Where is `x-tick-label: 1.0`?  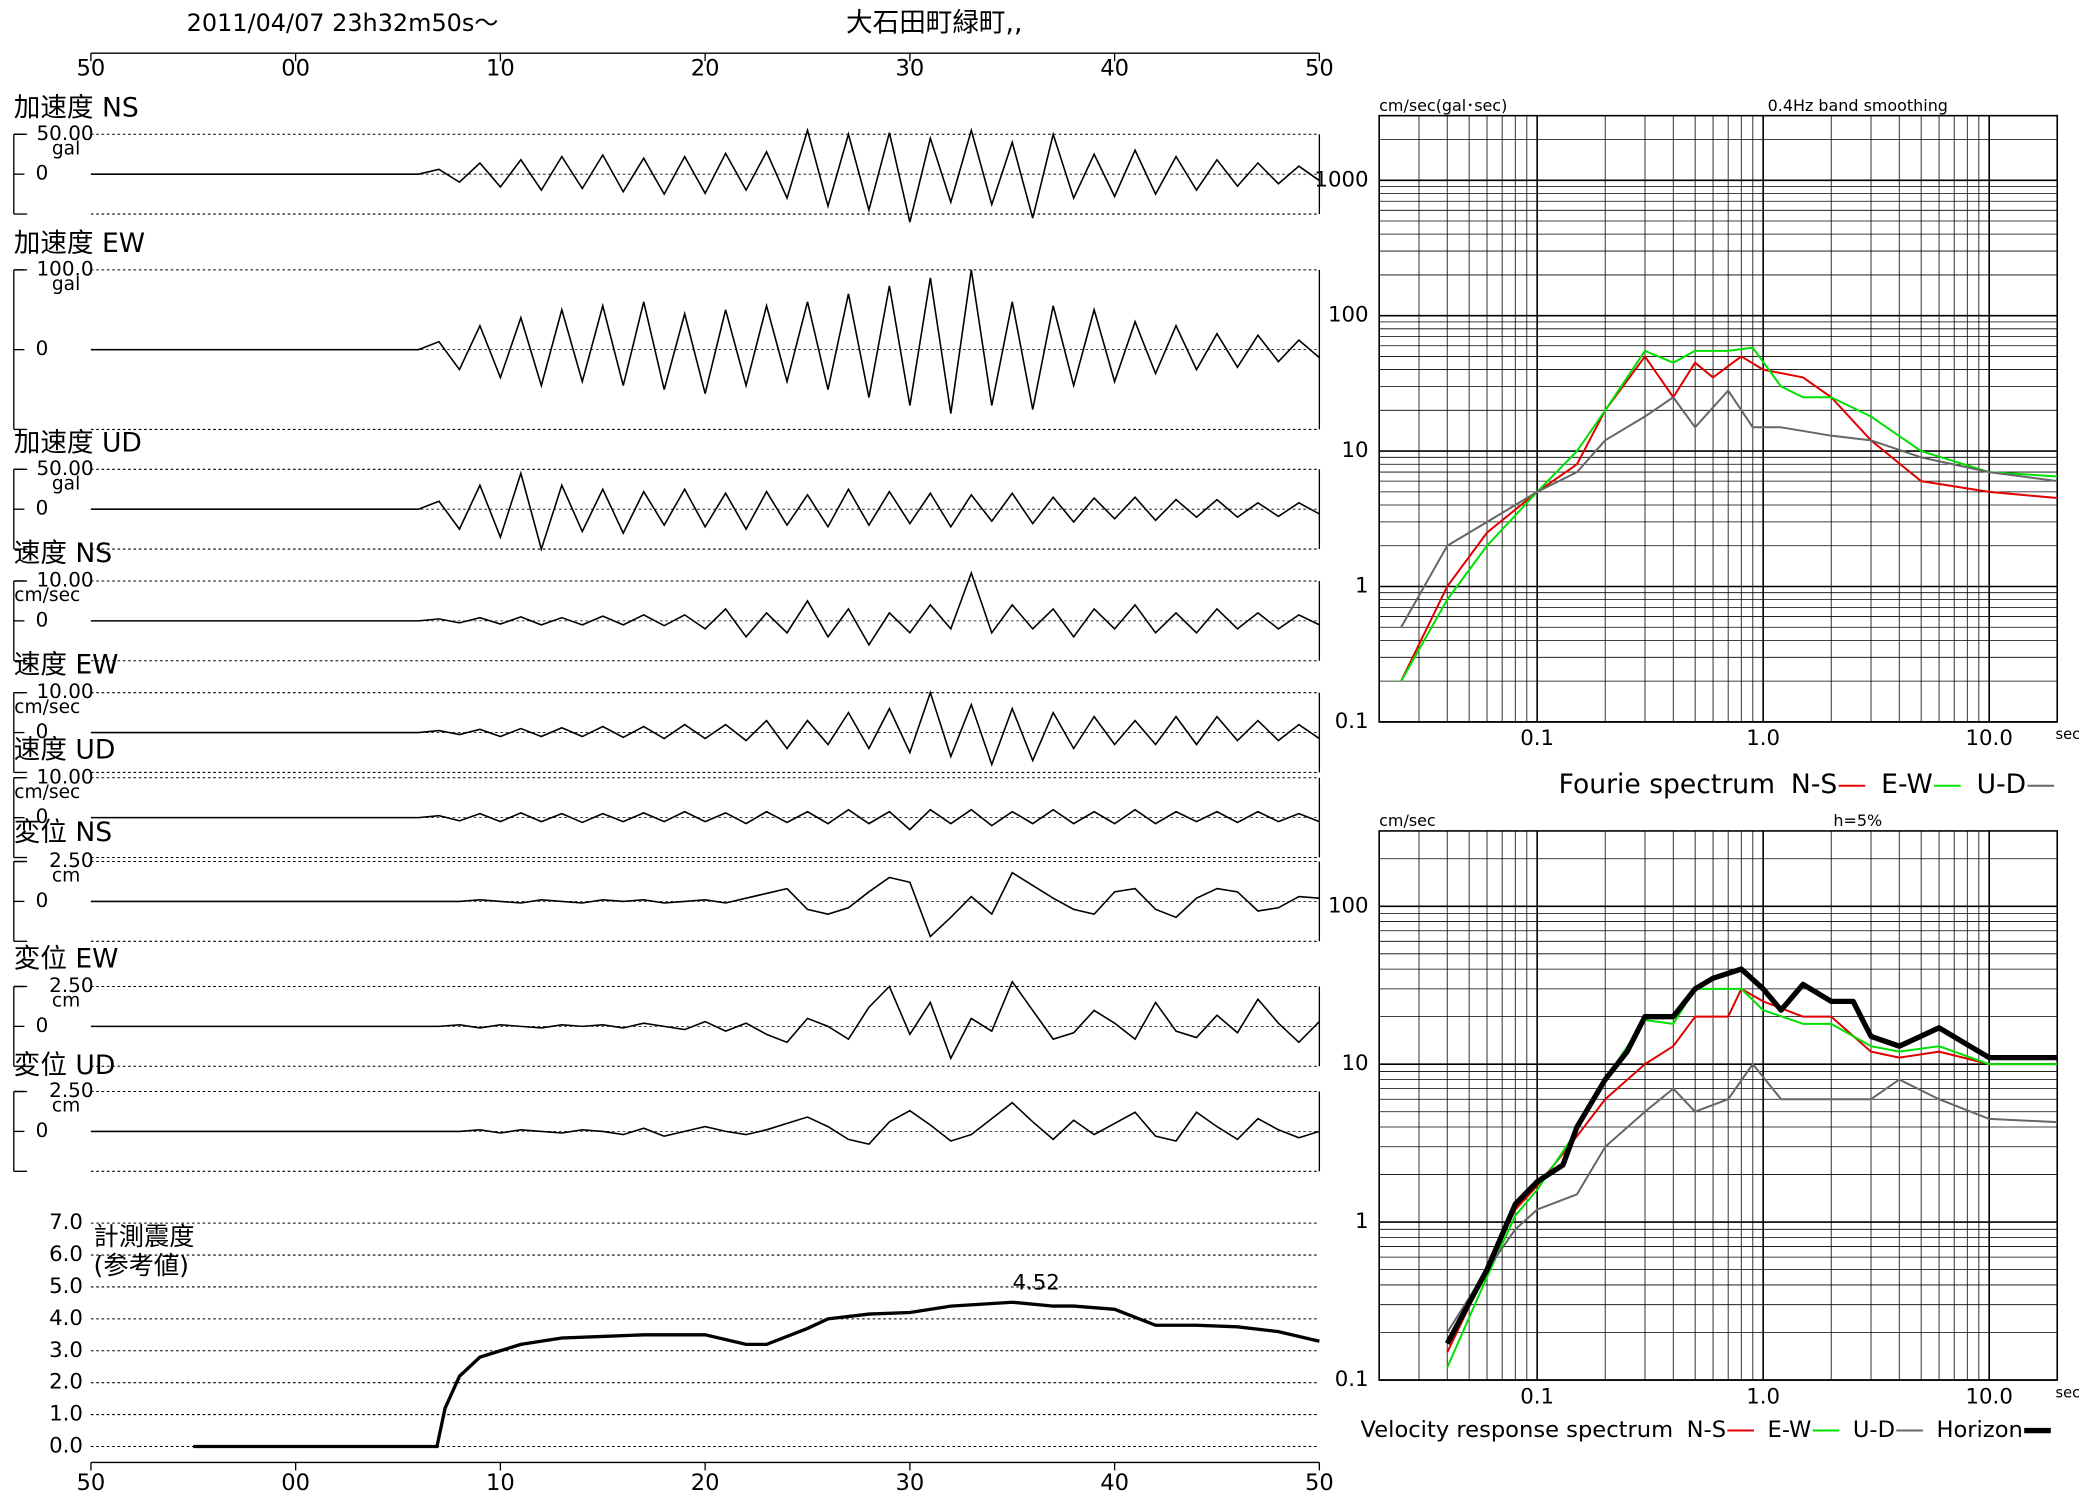
x-tick-label: 1.0 is located at coordinates (1763, 738).